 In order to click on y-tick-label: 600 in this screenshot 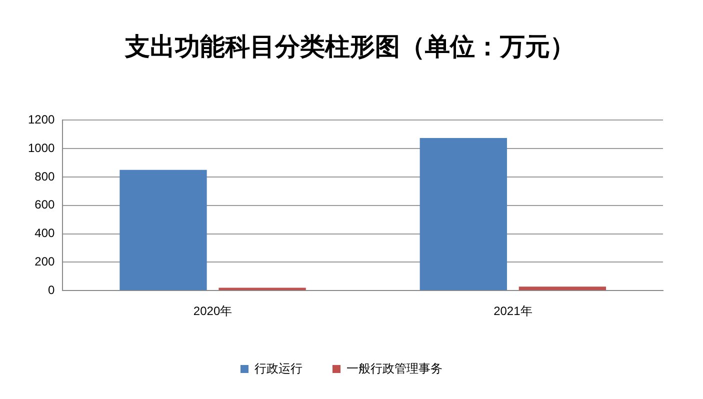, I will do `click(45, 205)`.